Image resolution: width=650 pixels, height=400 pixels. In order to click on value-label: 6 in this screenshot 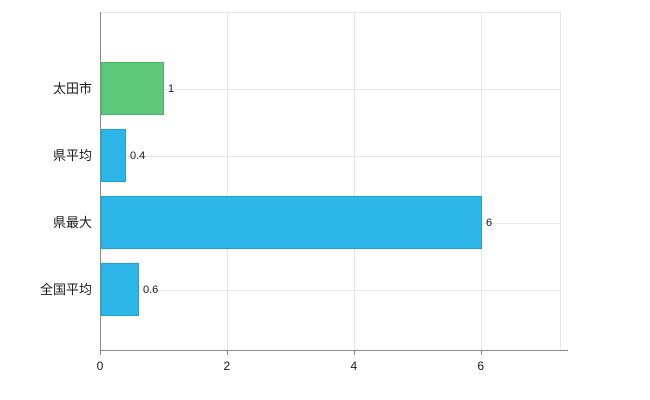, I will do `click(489, 222)`.